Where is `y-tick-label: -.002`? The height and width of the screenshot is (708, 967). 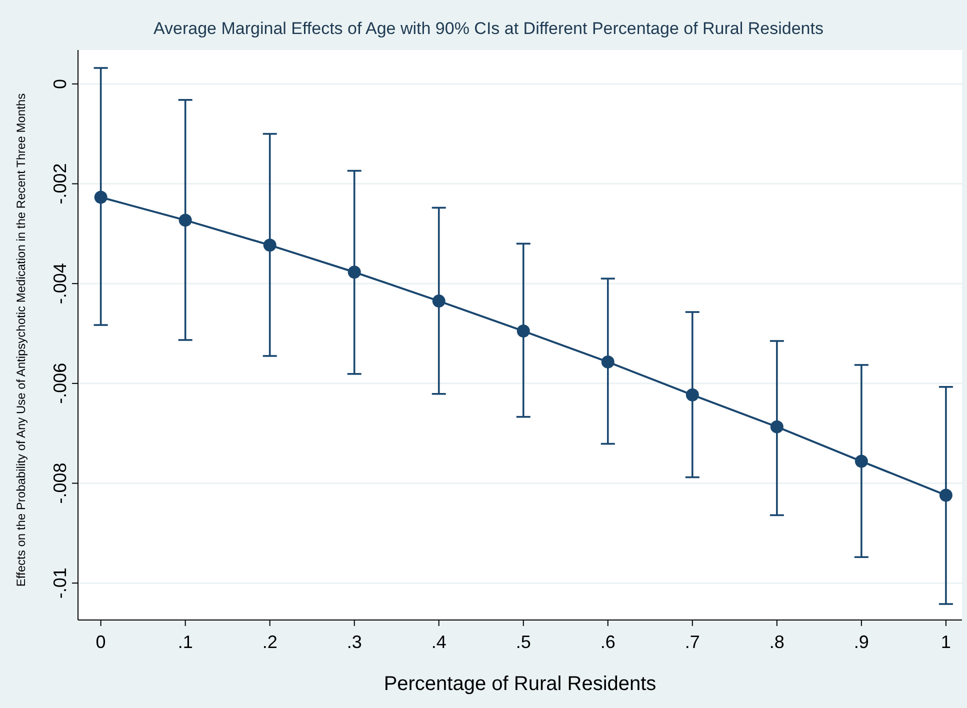
y-tick-label: -.002 is located at coordinates (60, 183).